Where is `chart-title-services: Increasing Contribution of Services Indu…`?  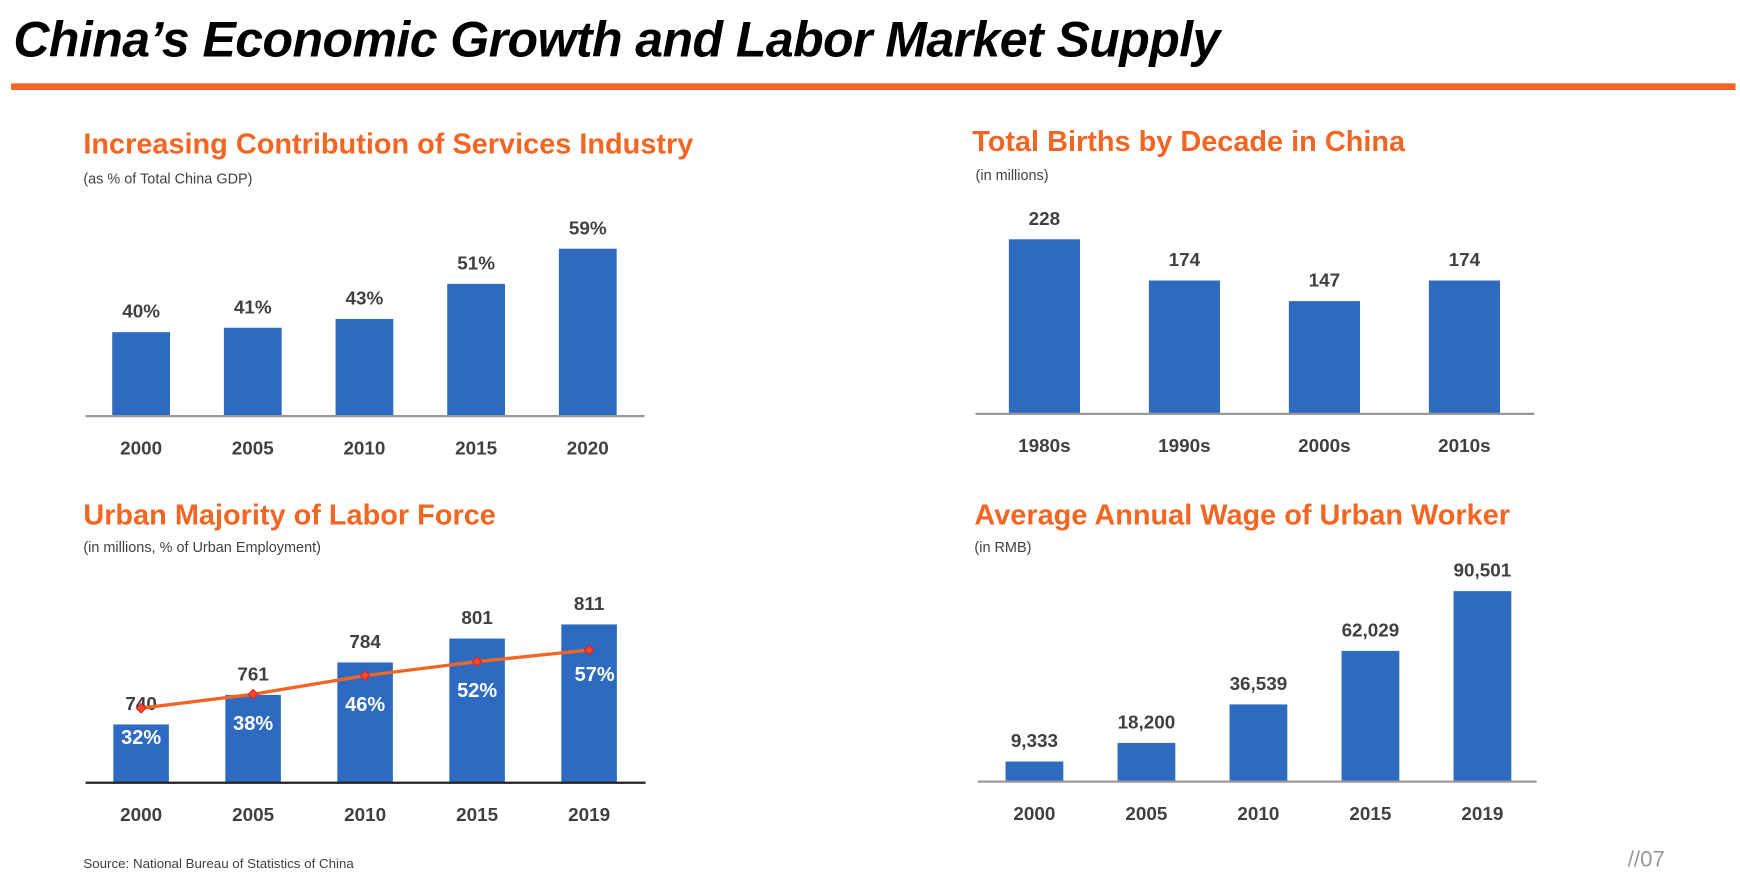 chart-title-services: Increasing Contribution of Services Indu… is located at coordinates (388, 143).